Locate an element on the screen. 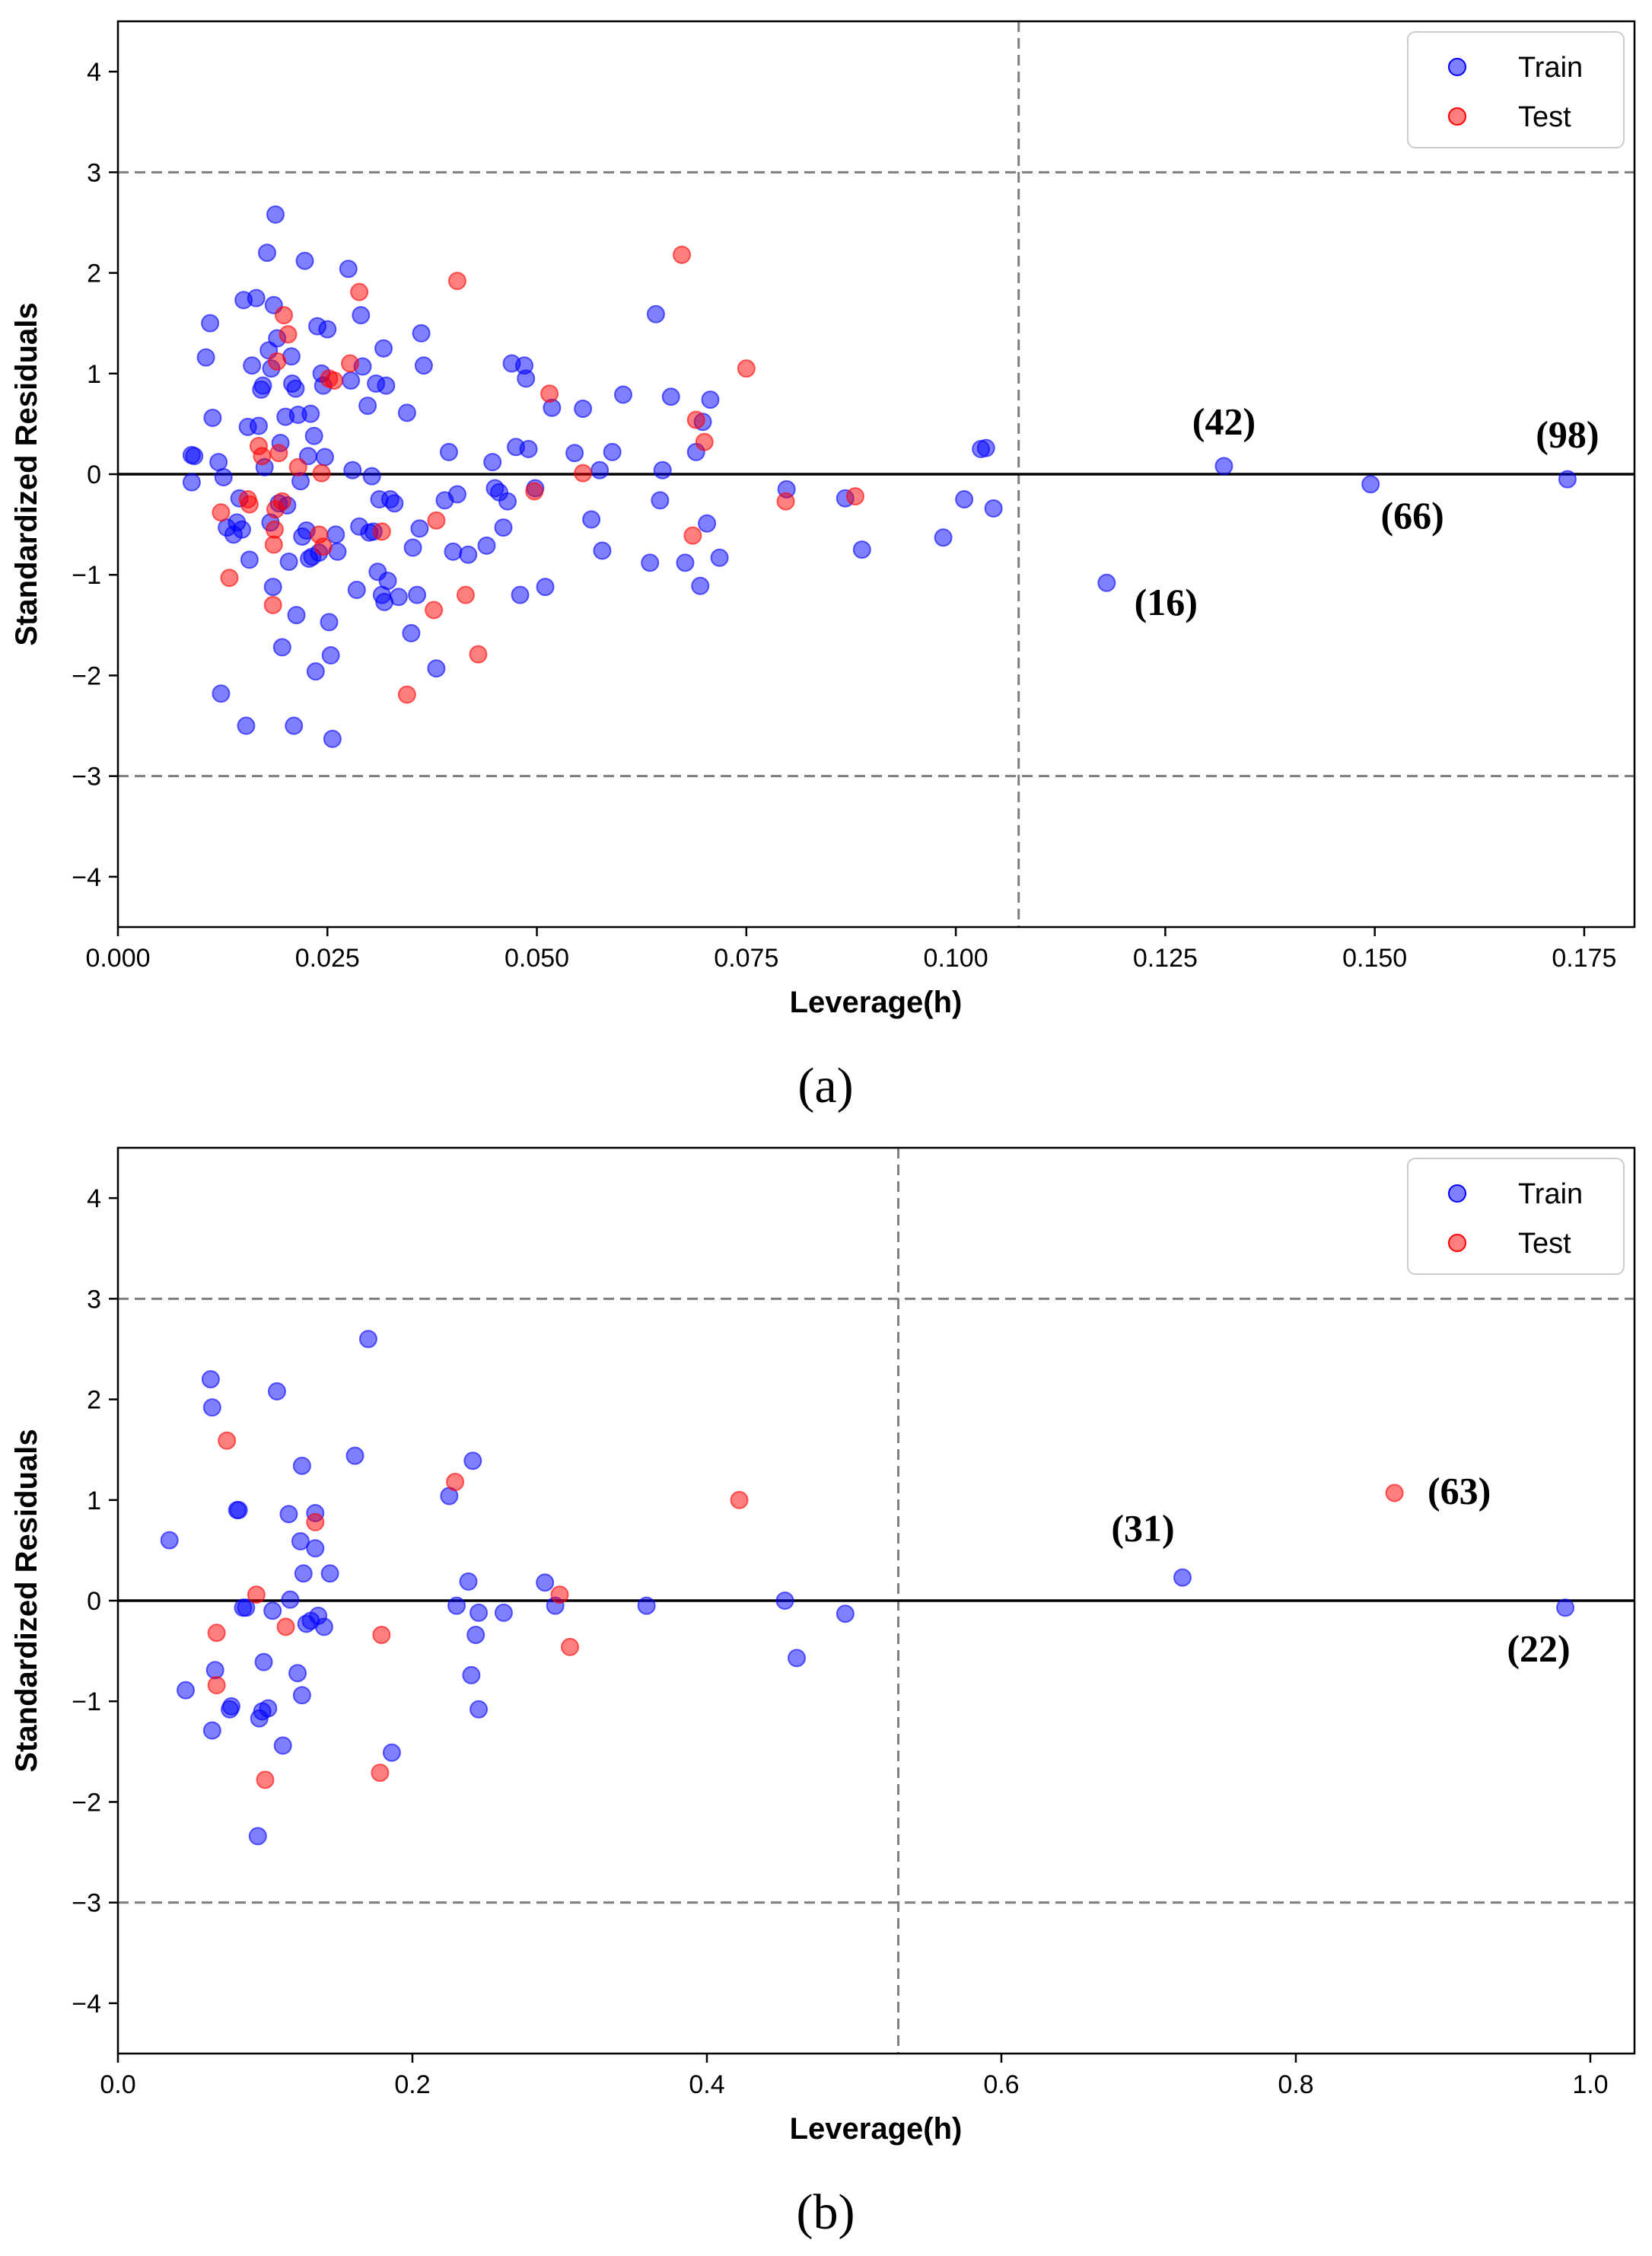  x-tick-label: 0.8 is located at coordinates (1295, 2084).